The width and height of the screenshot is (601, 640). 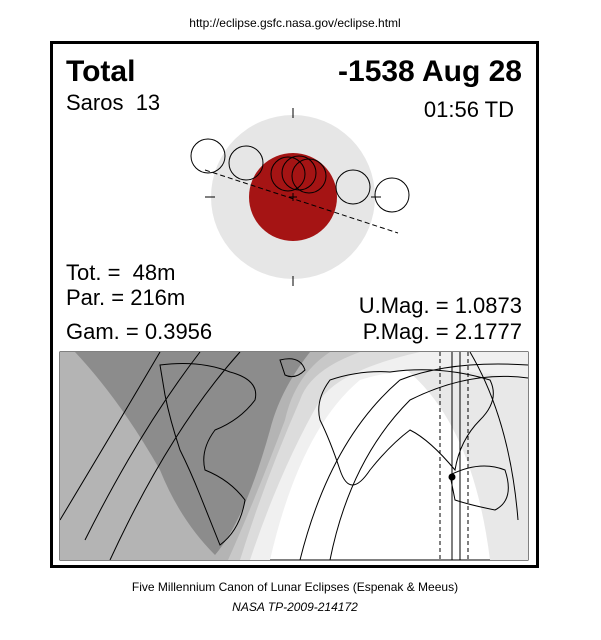 What do you see at coordinates (442, 331) in the screenshot?
I see `penumbral-magnitude: P.Mag. = 2.1777` at bounding box center [442, 331].